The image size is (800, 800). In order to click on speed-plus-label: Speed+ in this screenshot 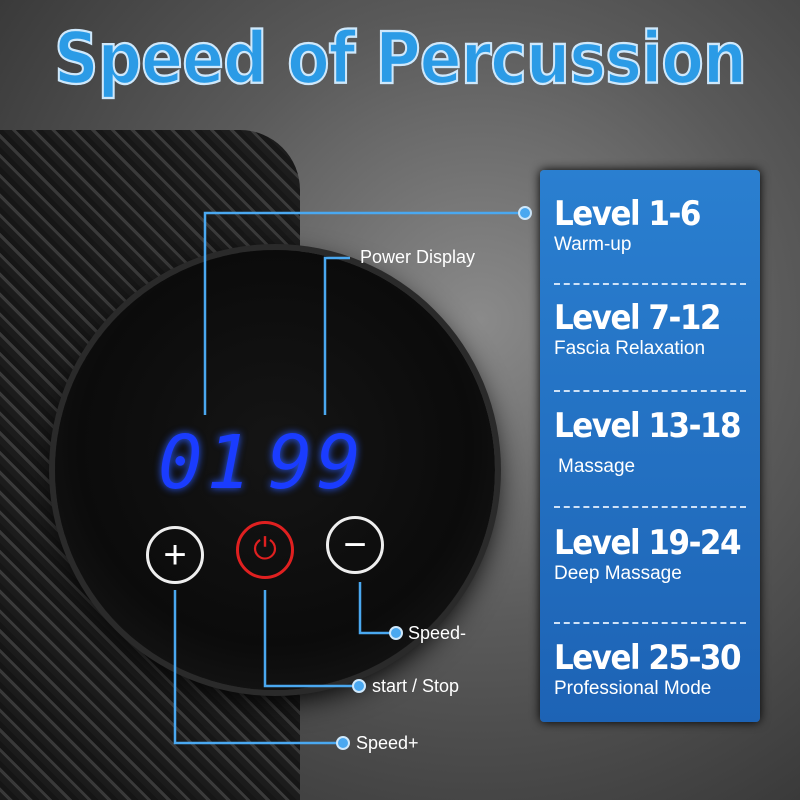, I will do `click(387, 743)`.